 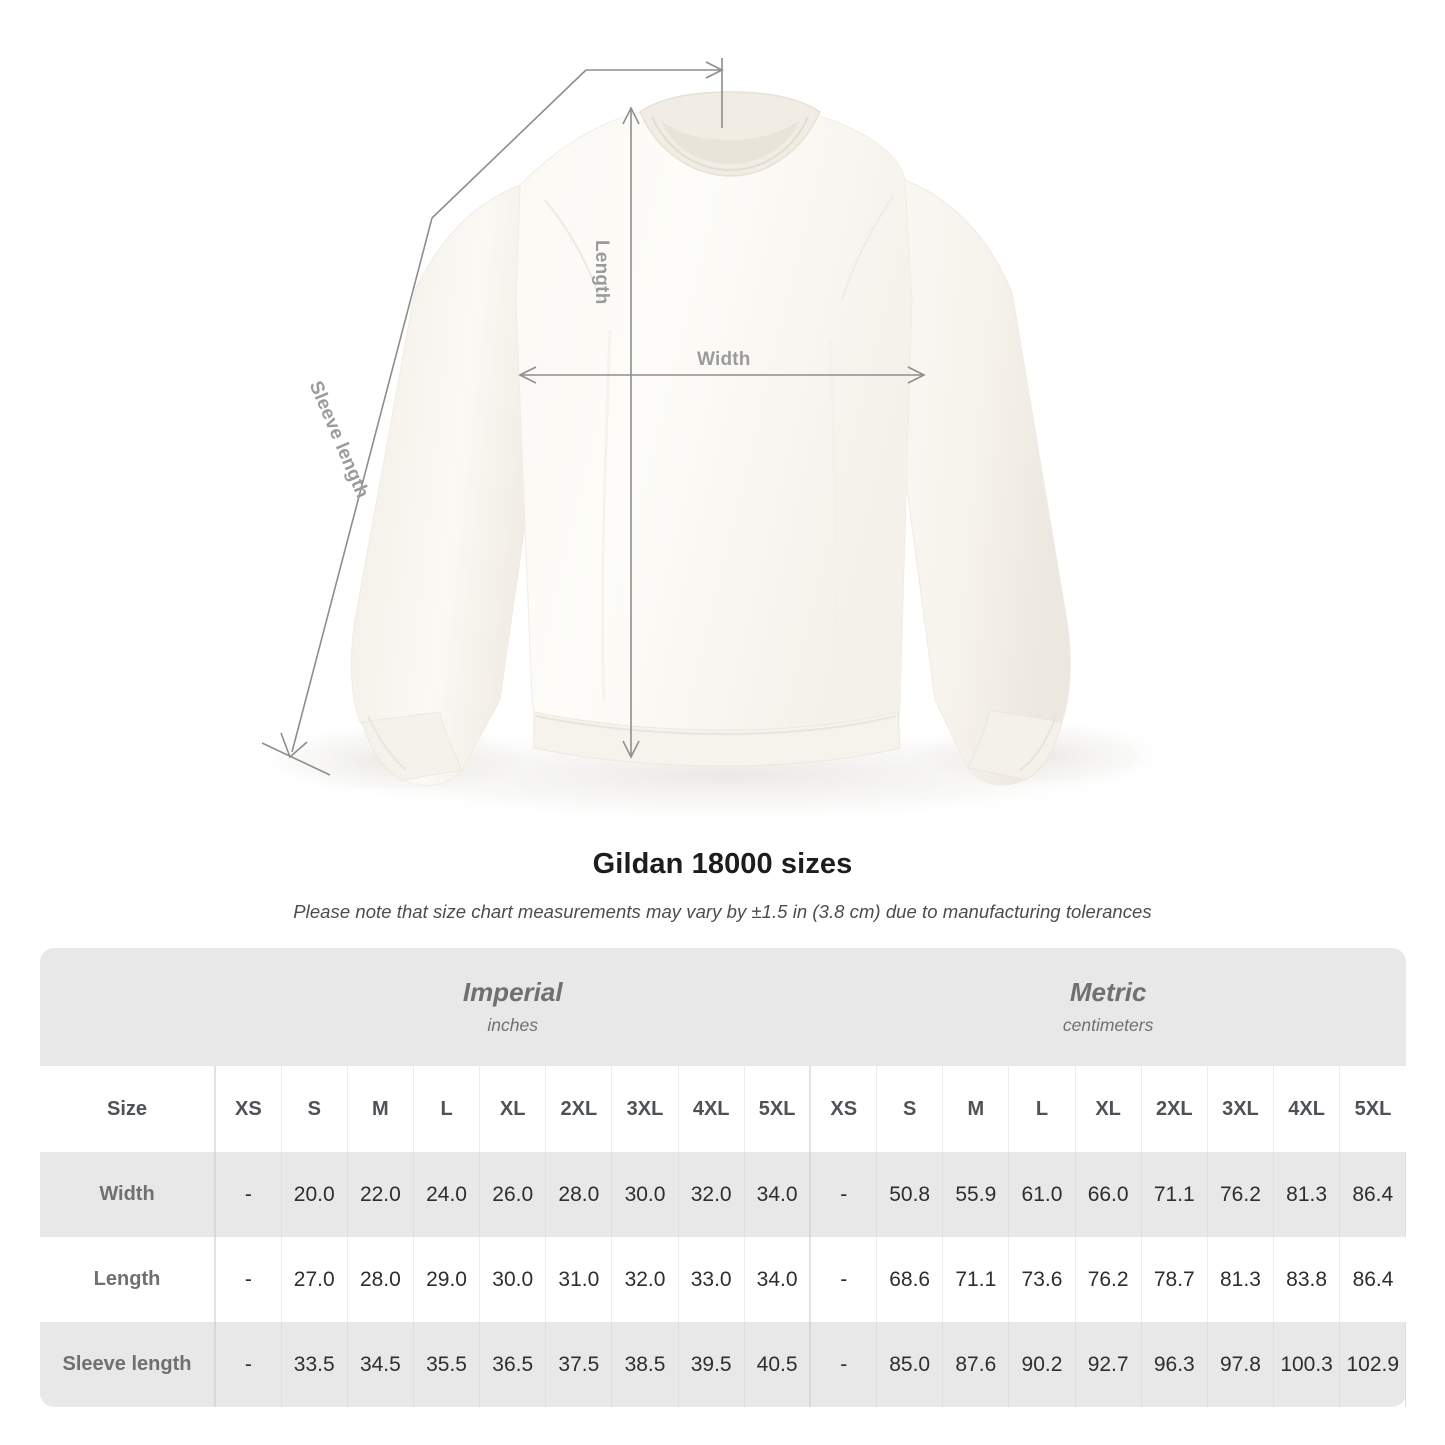 I want to click on cell-sleeve-imperial-xs: -, so click(x=248, y=1364).